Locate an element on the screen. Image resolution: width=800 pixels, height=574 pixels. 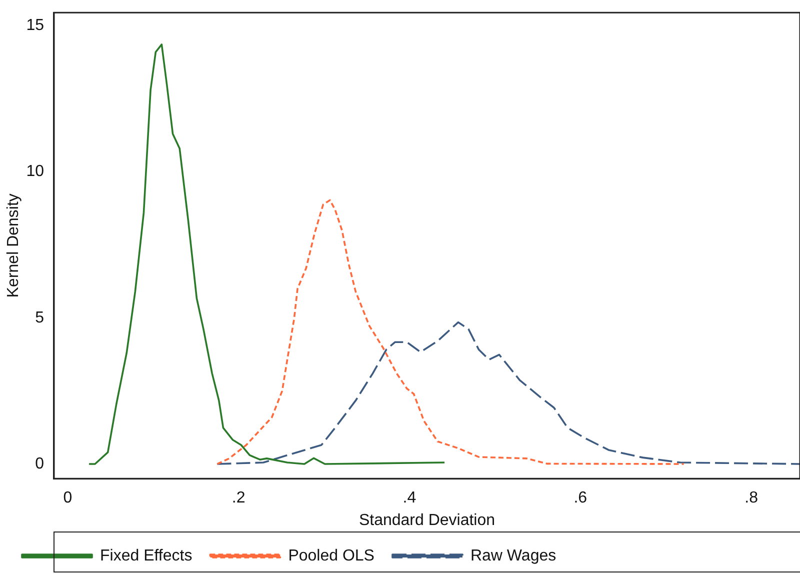
y-axis-title: Kernel Density is located at coordinates (13, 246).